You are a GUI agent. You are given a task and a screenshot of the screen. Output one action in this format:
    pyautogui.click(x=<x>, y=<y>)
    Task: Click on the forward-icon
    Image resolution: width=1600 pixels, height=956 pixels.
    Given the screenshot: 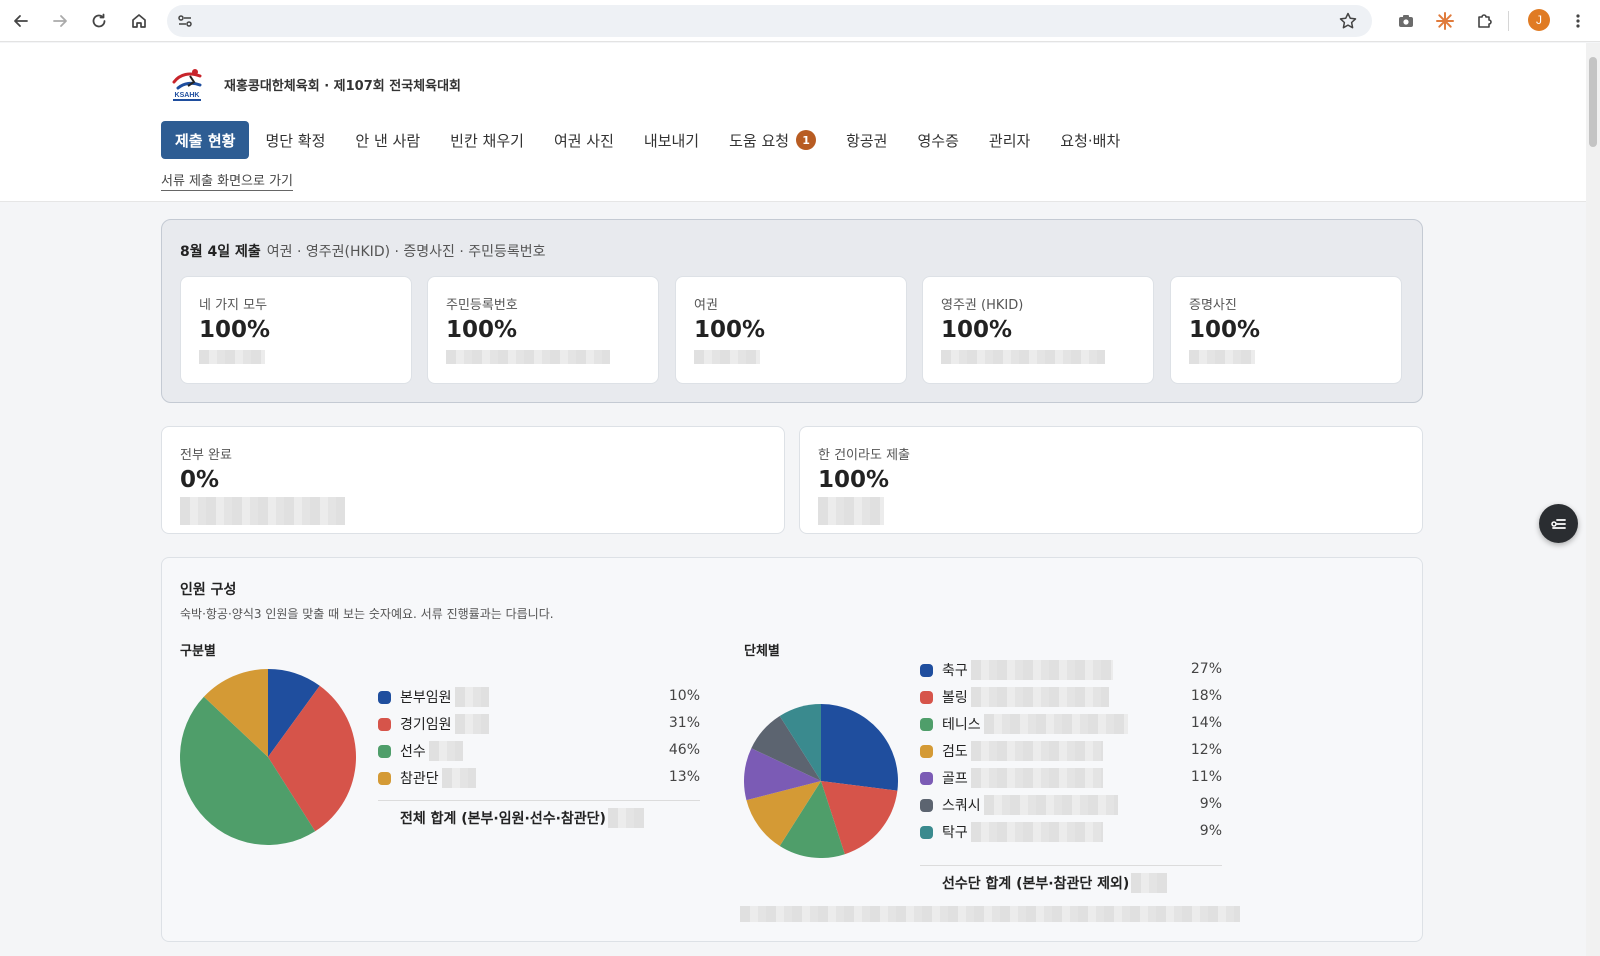 What is the action you would take?
    pyautogui.click(x=60, y=21)
    